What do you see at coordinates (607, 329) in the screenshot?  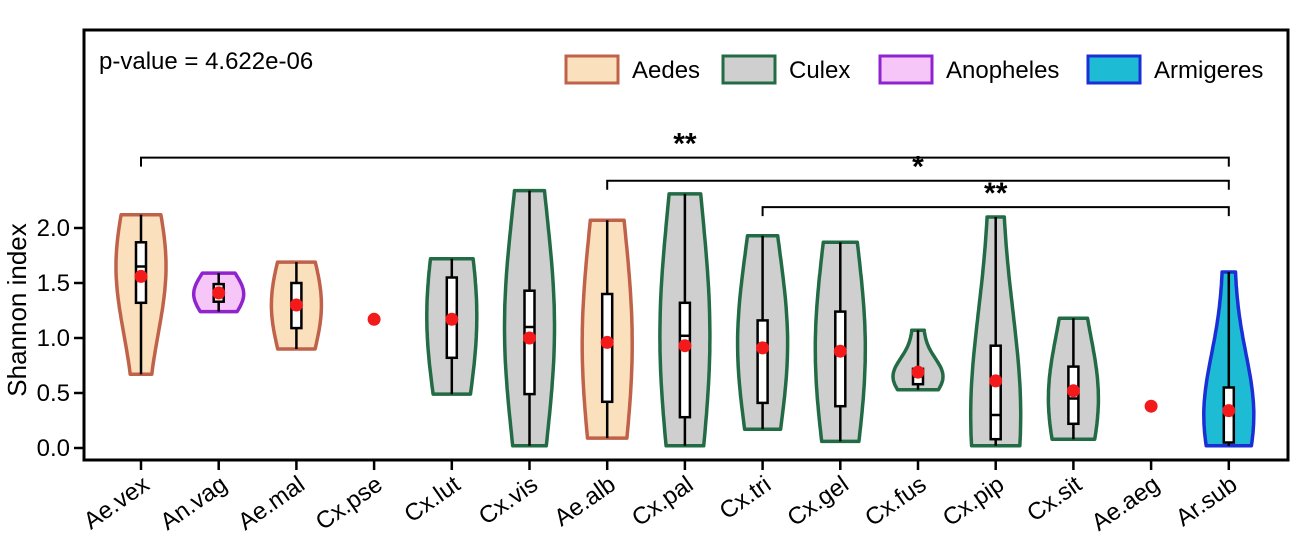 I see `violin-ae-alb` at bounding box center [607, 329].